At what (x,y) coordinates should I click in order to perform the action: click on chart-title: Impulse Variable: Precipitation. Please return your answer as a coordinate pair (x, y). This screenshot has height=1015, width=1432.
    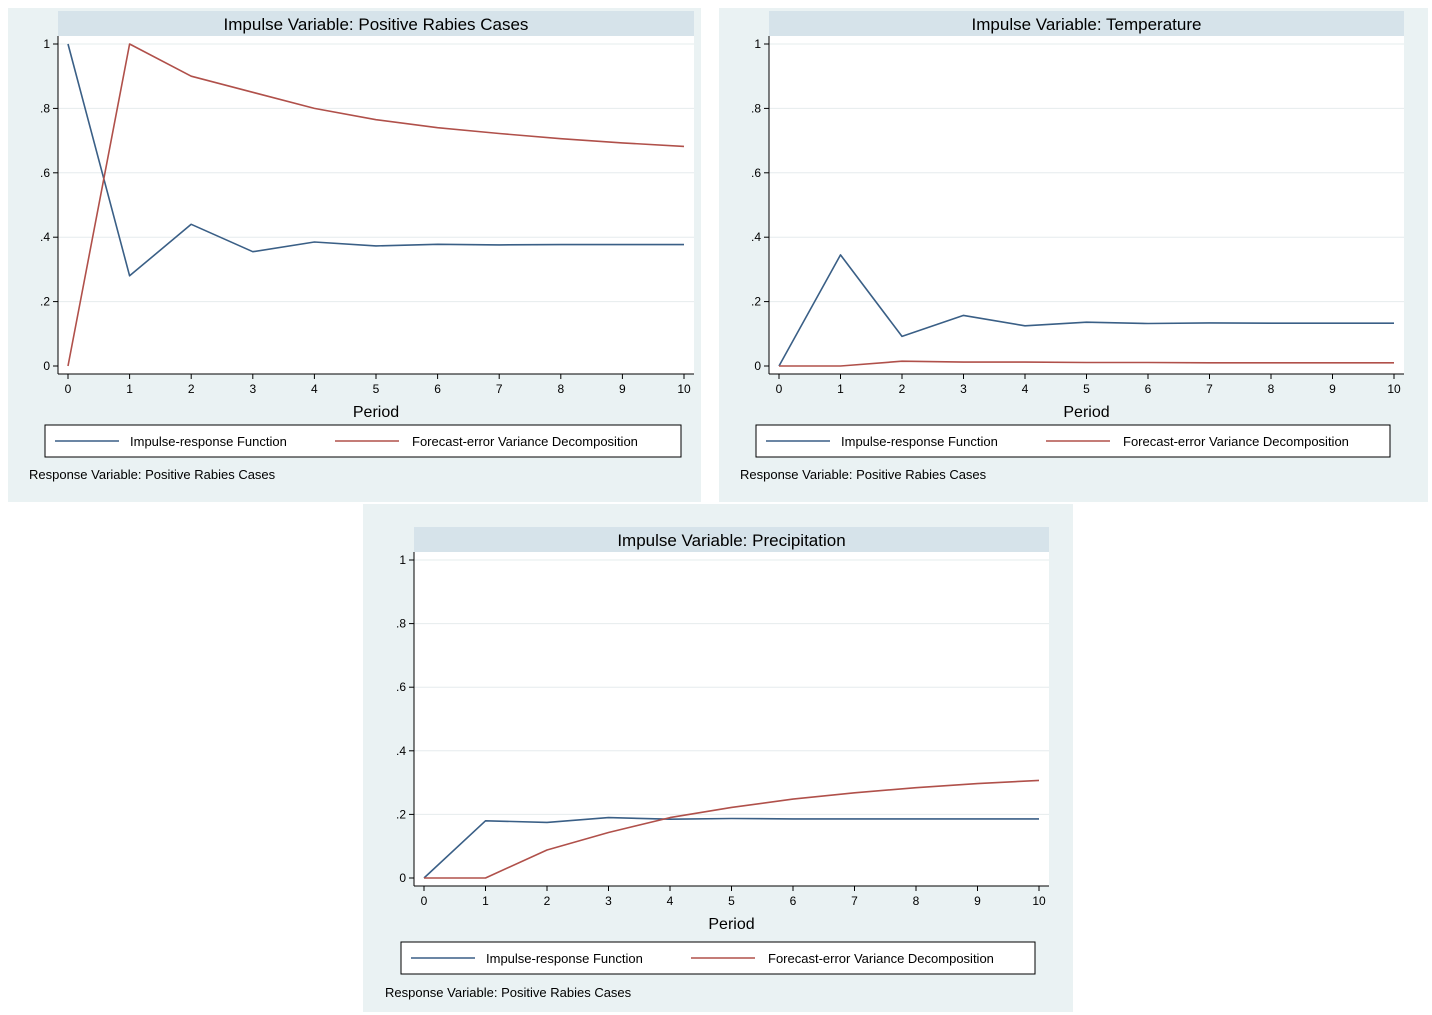
    Looking at the image, I should click on (731, 540).